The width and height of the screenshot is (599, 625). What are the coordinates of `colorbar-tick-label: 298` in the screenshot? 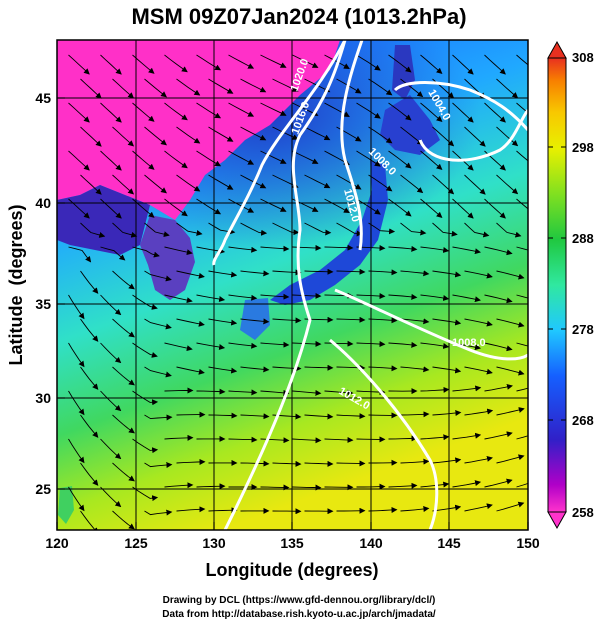 It's located at (583, 147).